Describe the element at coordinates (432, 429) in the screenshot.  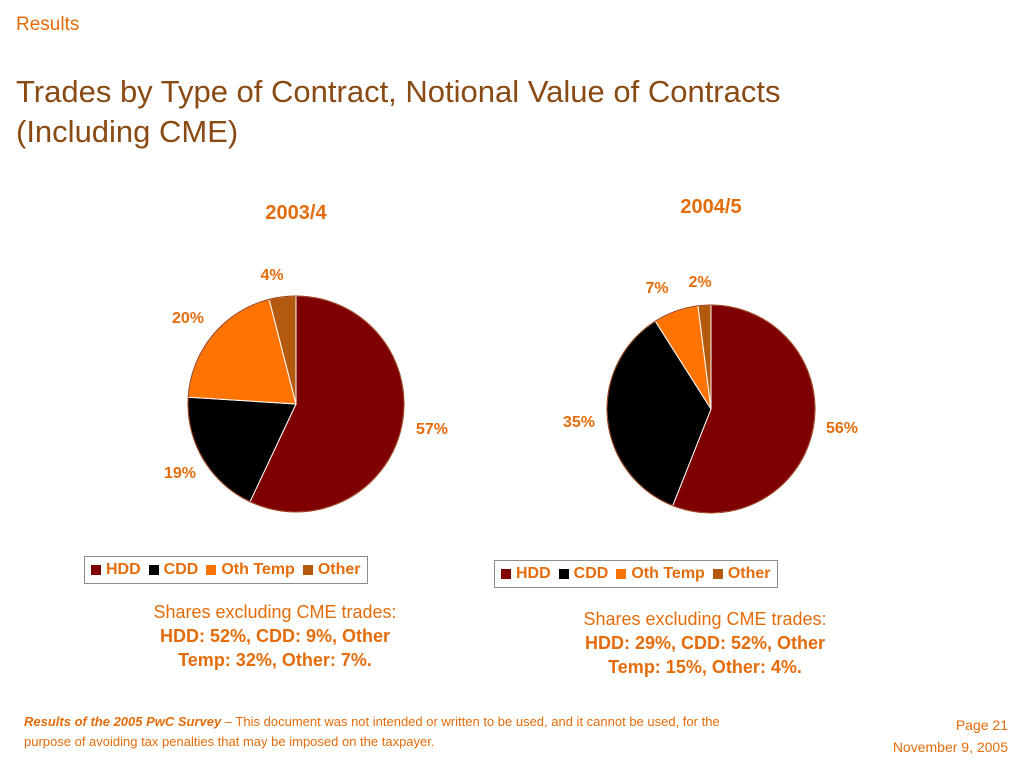
I see `pie-data-label: 57%` at that location.